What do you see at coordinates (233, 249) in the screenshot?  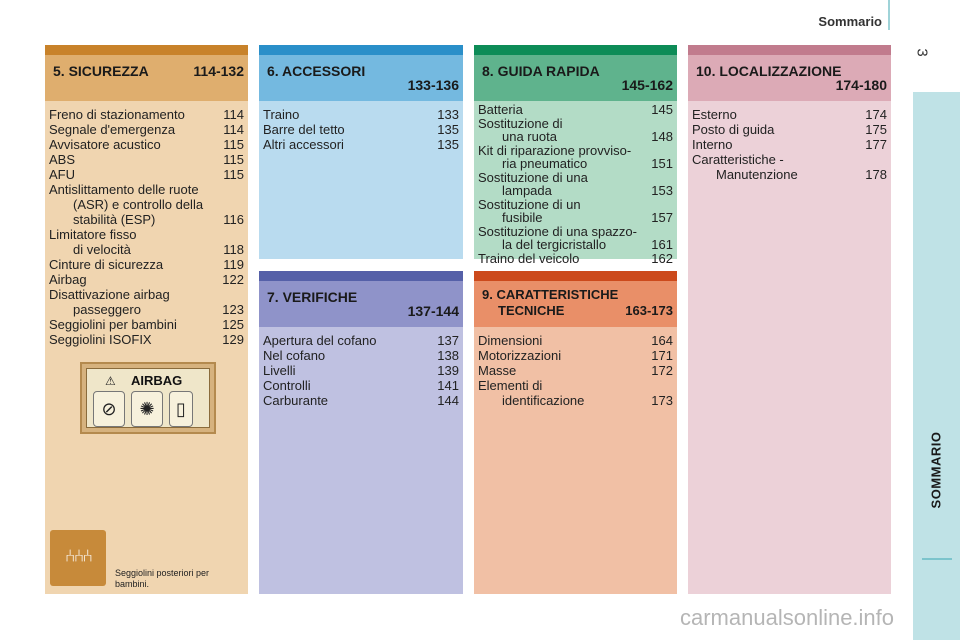 I see `toc-entry-page: 118` at bounding box center [233, 249].